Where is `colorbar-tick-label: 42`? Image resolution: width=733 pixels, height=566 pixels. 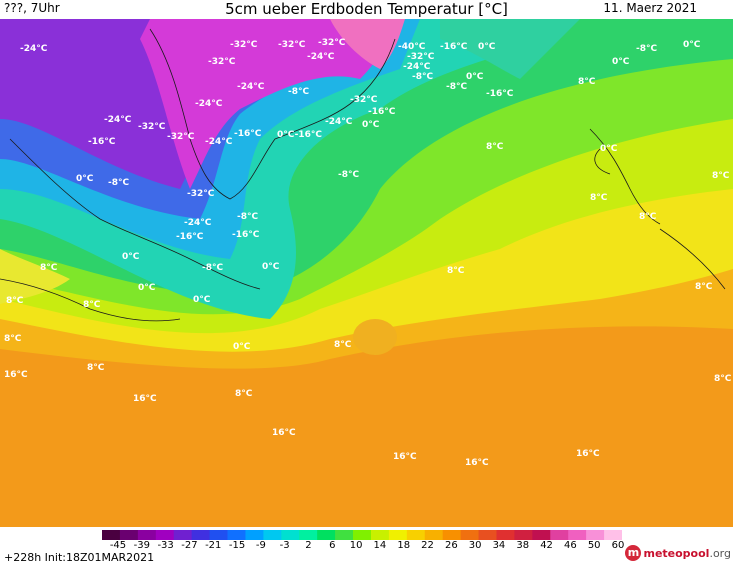
colorbar-tick-label: 42 is located at coordinates (546, 545).